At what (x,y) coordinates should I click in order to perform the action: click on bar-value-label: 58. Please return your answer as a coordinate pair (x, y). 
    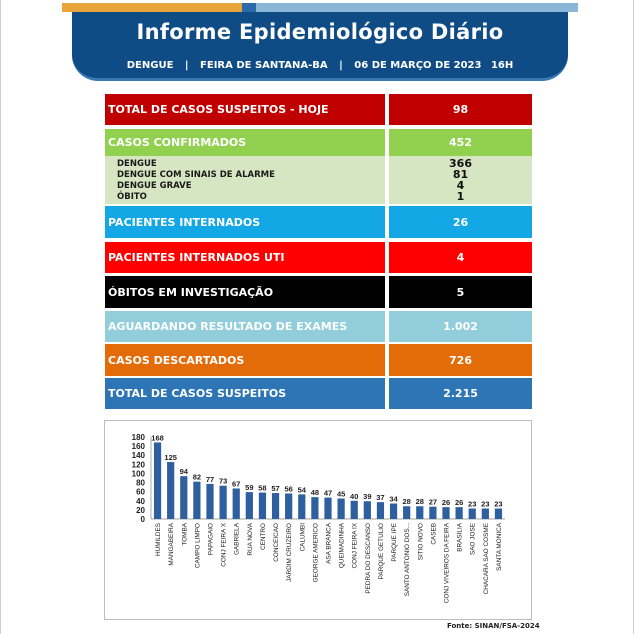
    Looking at the image, I should click on (262, 488).